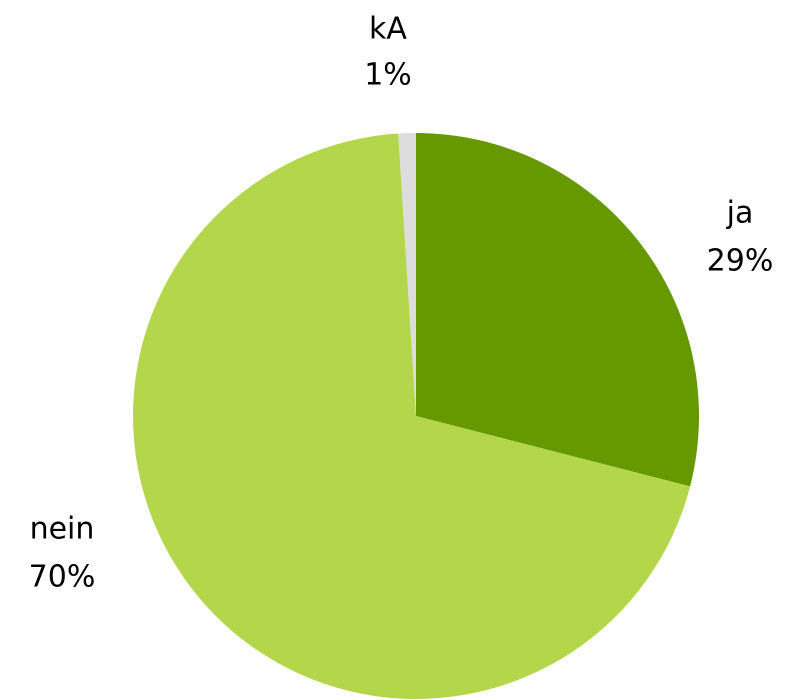  Describe the element at coordinates (740, 261) in the screenshot. I see `slice-value-label: 29%` at that location.